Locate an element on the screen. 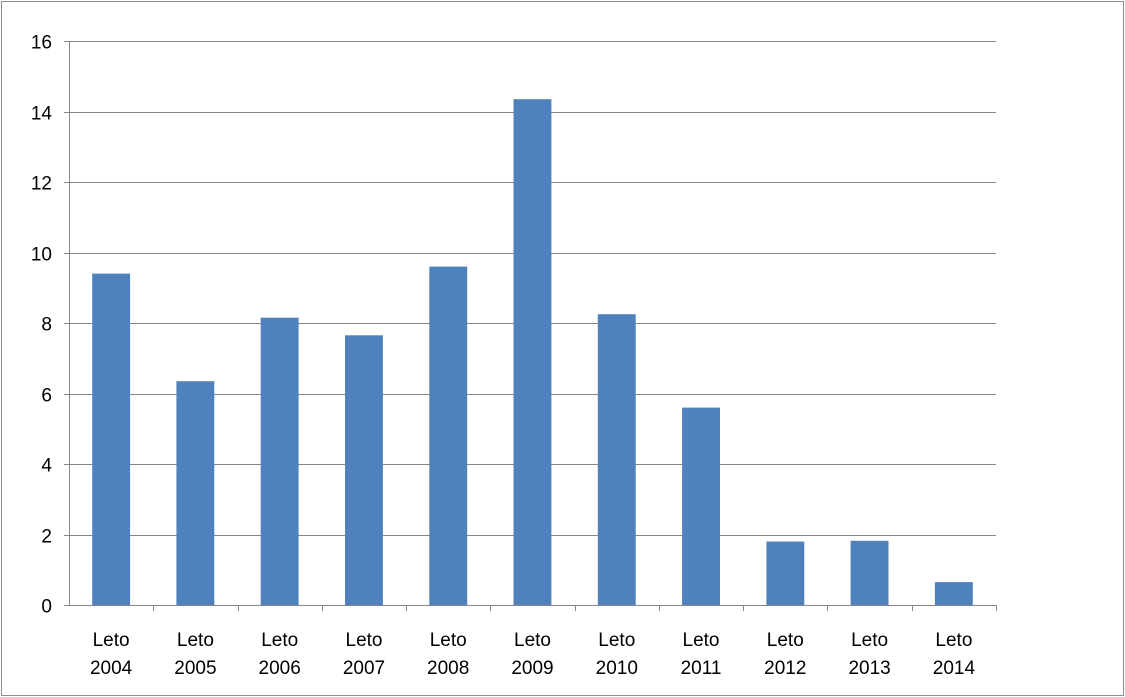 The height and width of the screenshot is (697, 1125). x-tick-label-leto-2014-line2: 2014 is located at coordinates (954, 668).